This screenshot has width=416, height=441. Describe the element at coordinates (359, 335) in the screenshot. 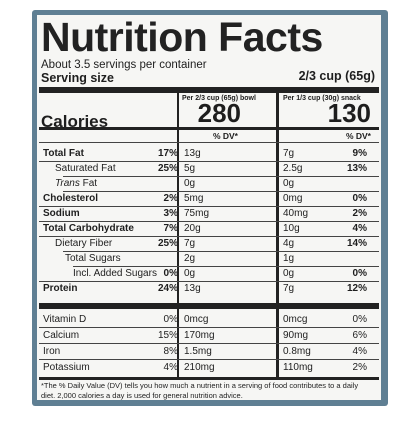

I see `dv-snack: 6%` at that location.